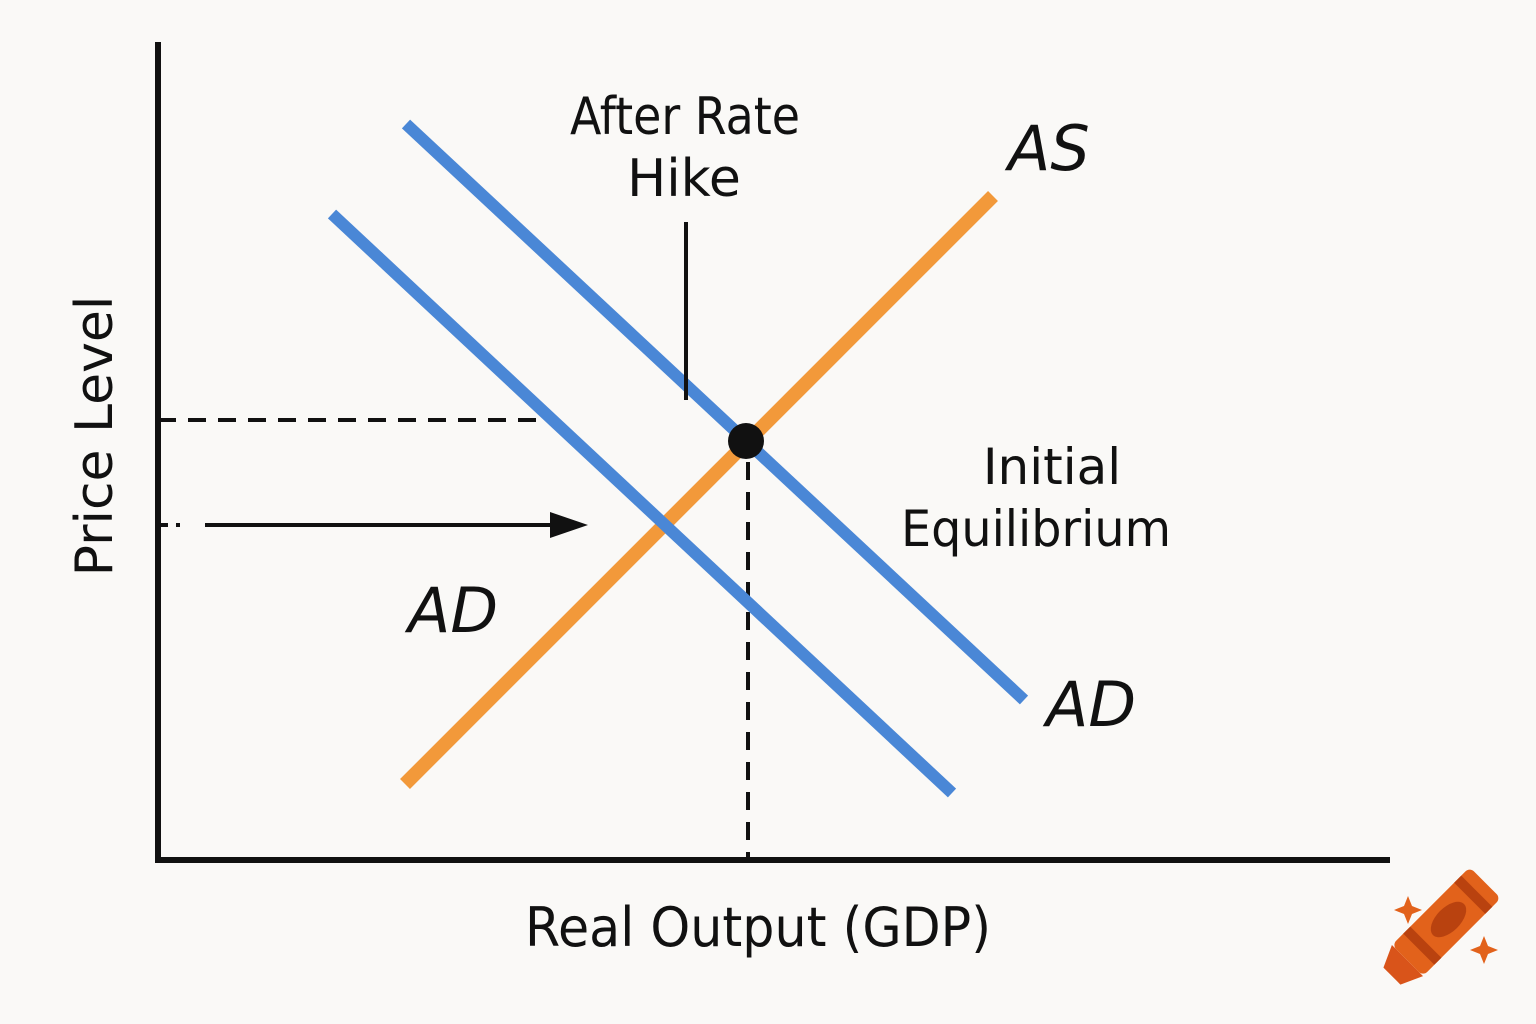 The width and height of the screenshot is (1536, 1024). I want to click on after-rate-hike-label: After Rate, so click(685, 117).